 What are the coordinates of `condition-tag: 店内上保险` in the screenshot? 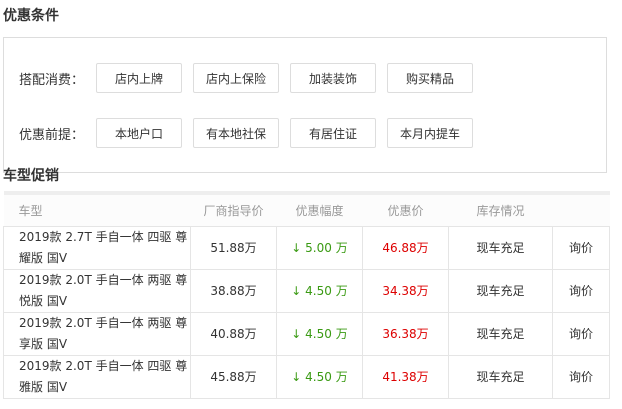 It's located at (236, 78).